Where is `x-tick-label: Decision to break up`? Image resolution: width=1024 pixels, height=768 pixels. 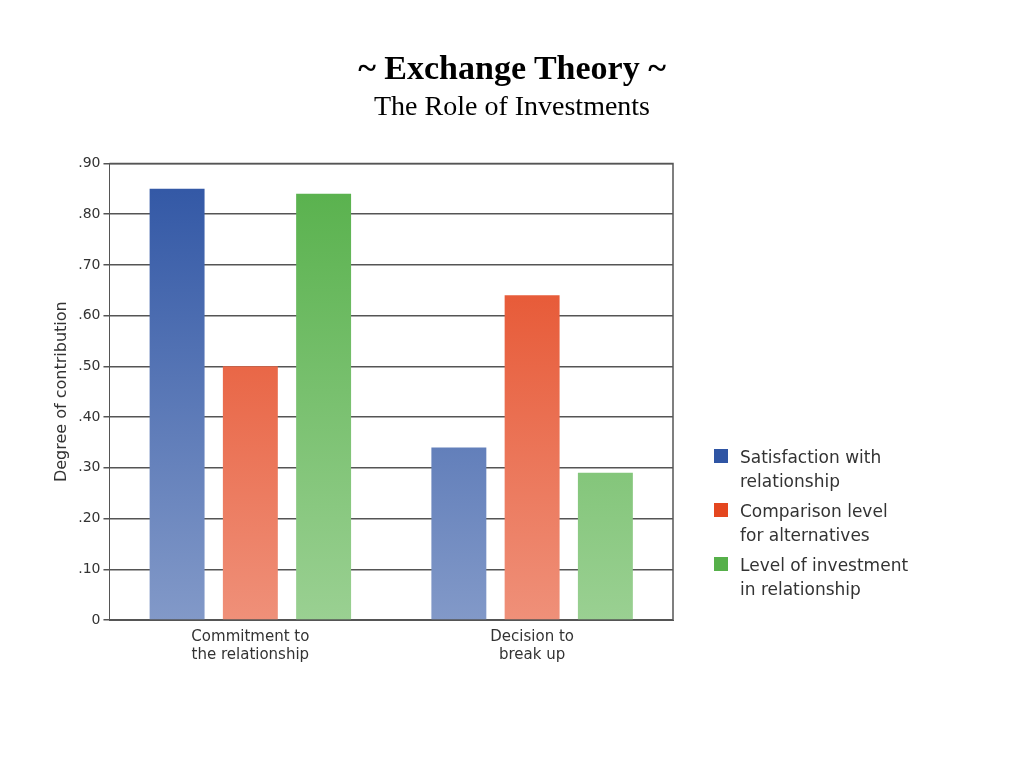
x-tick-label: Decision to break up is located at coordinates (532, 644).